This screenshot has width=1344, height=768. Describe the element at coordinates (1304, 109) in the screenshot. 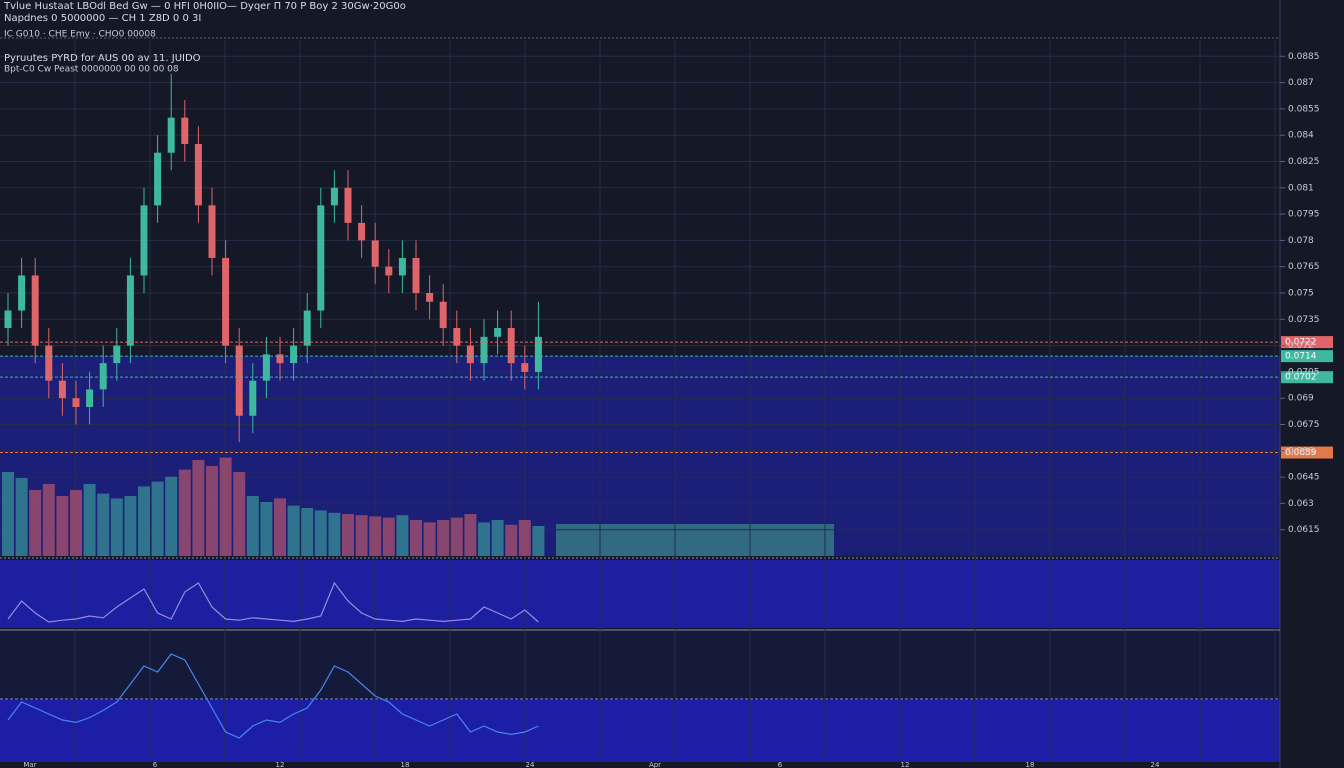

I see `y-tick-label: 0.0855` at that location.